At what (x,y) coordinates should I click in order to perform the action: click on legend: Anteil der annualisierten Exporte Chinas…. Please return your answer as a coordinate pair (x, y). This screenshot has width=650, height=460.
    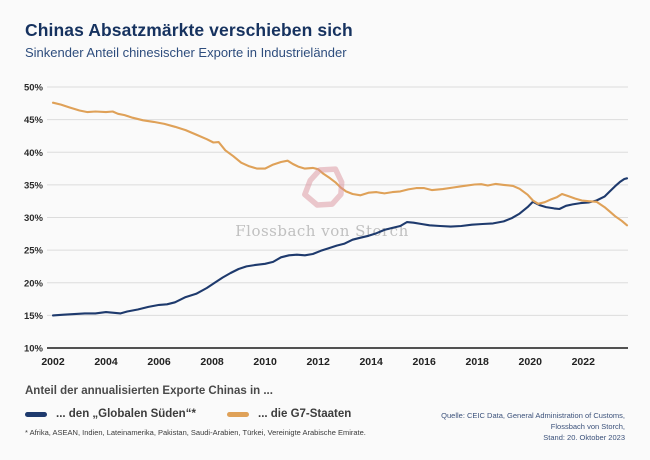
    Looking at the image, I should click on (240, 404).